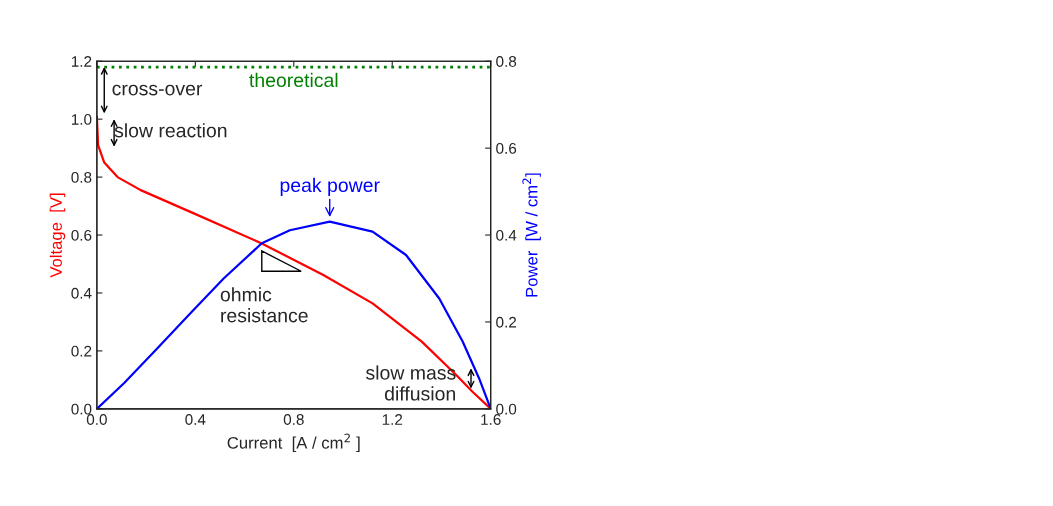 This screenshot has width=1053, height=506. Describe the element at coordinates (81, 119) in the screenshot. I see `y-tick-label: 1.0` at that location.